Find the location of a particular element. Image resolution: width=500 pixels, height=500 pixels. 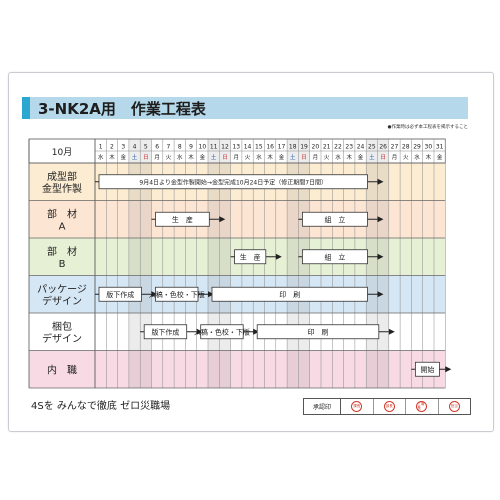

stamp-cell: 課長 is located at coordinates (357, 406).